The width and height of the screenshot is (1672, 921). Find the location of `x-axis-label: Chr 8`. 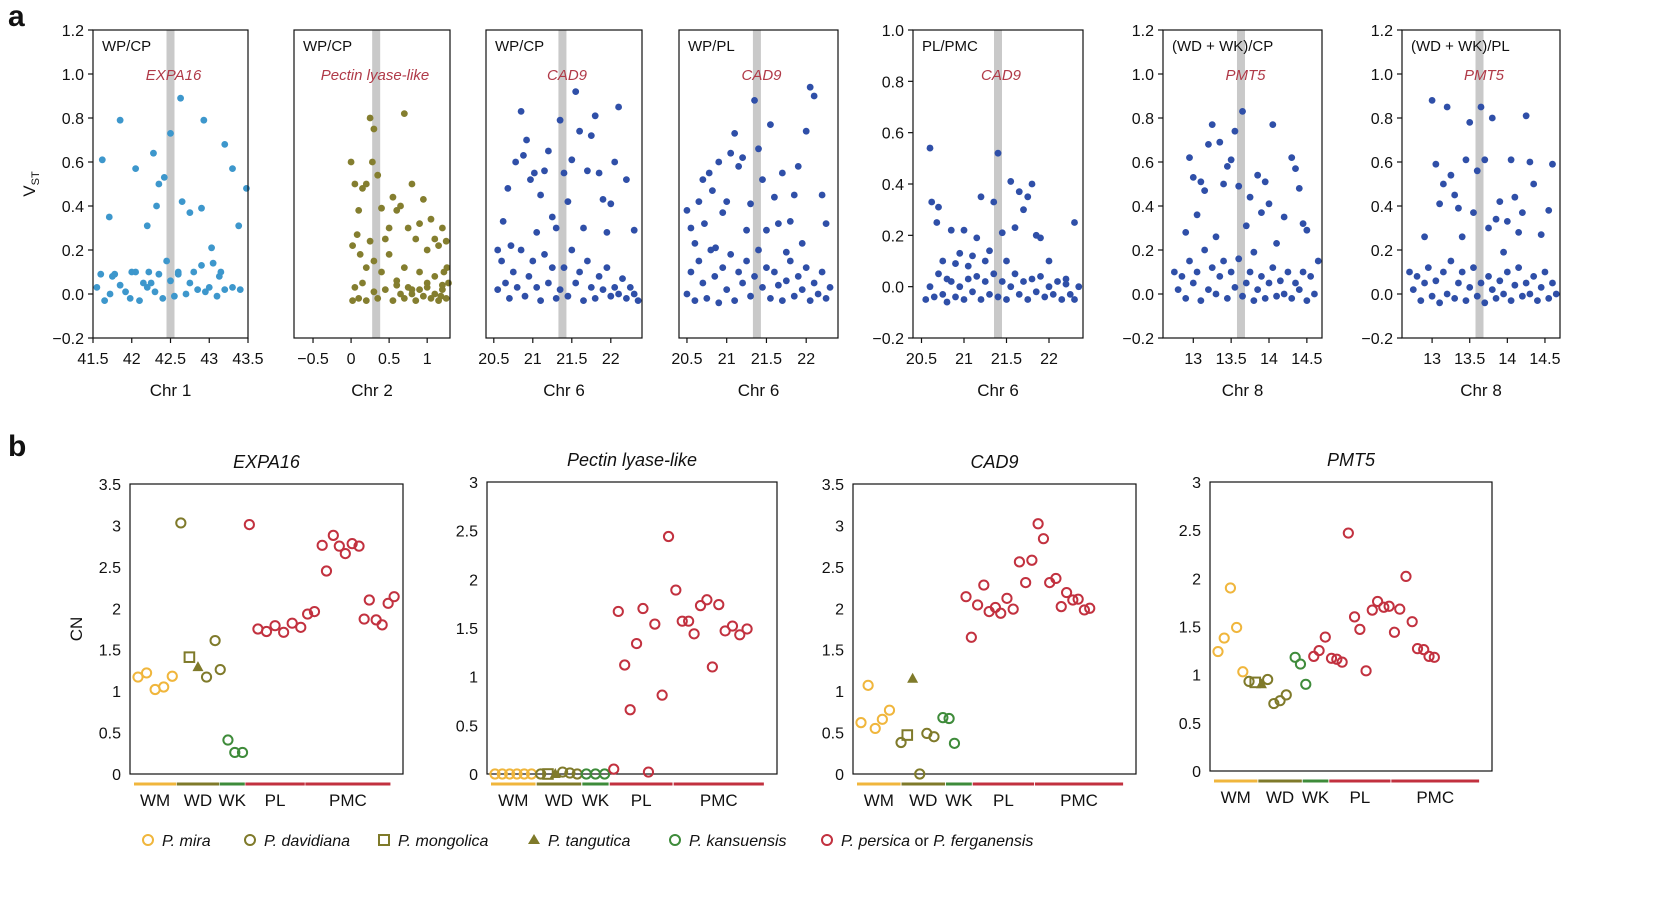

x-axis-label: Chr 8 is located at coordinates (1243, 390).